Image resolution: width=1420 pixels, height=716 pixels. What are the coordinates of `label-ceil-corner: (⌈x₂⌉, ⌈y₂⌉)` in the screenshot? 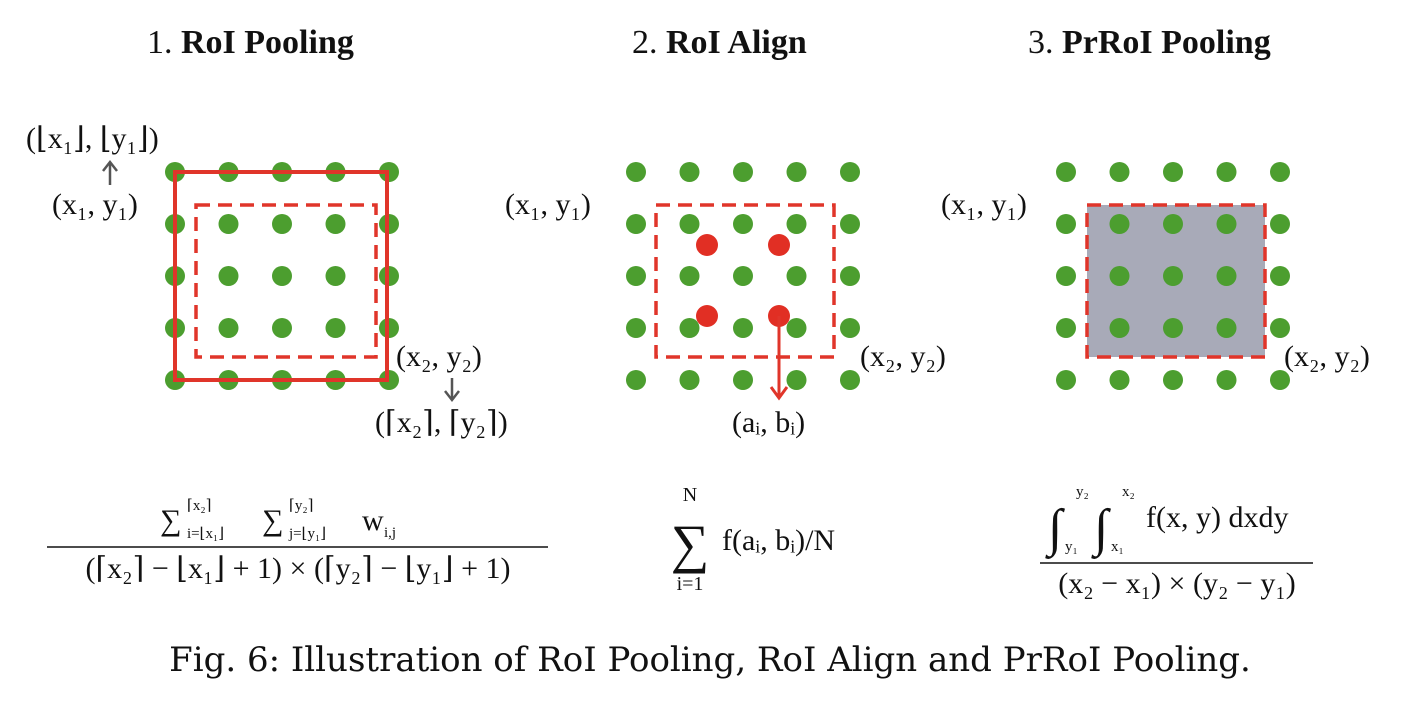 It's located at (441, 422).